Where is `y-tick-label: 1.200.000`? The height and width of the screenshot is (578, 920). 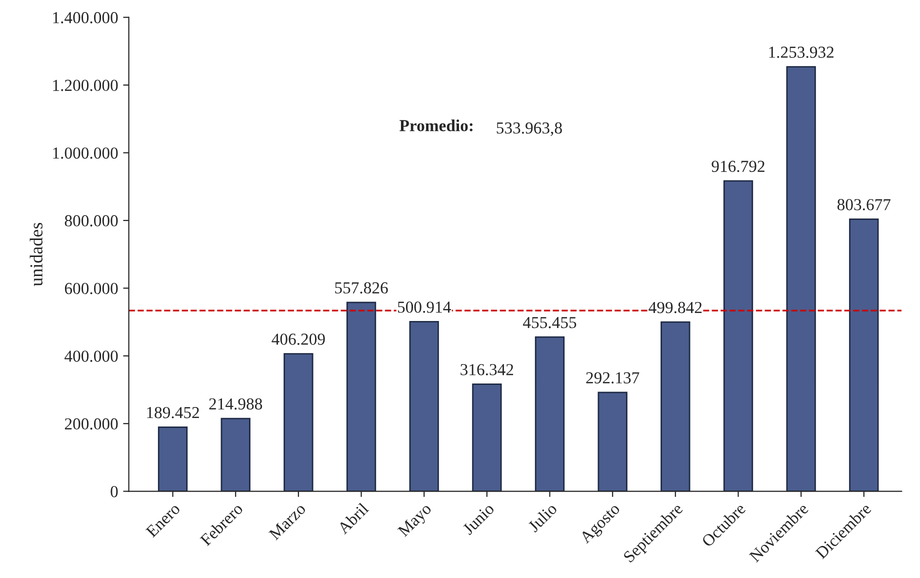
y-tick-label: 1.200.000 is located at coordinates (85, 86).